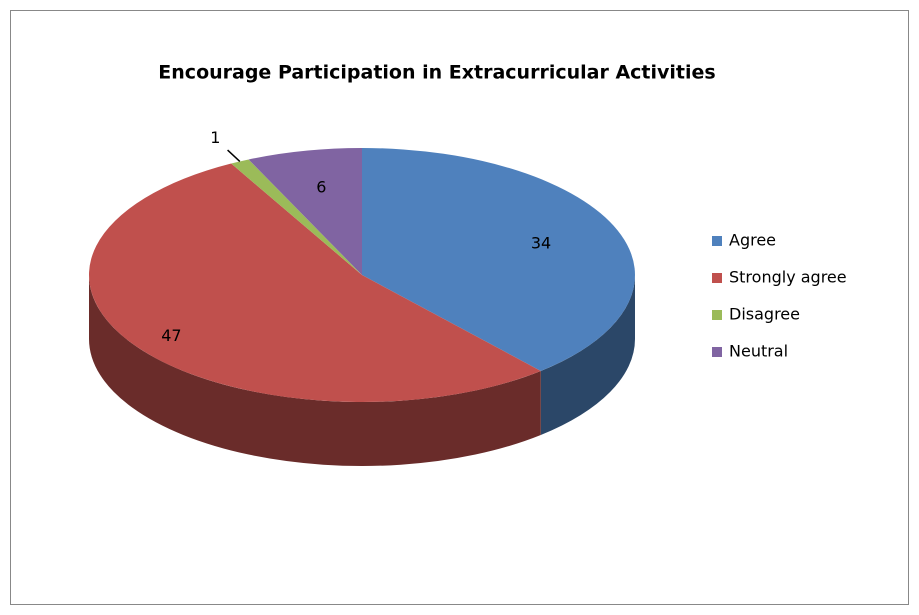  Describe the element at coordinates (234, 155) in the screenshot. I see `leader-line` at that location.